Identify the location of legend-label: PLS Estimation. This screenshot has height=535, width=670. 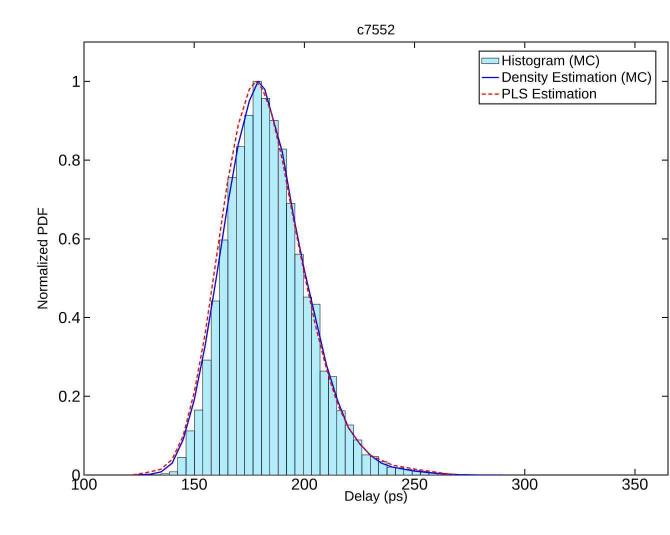
(549, 93).